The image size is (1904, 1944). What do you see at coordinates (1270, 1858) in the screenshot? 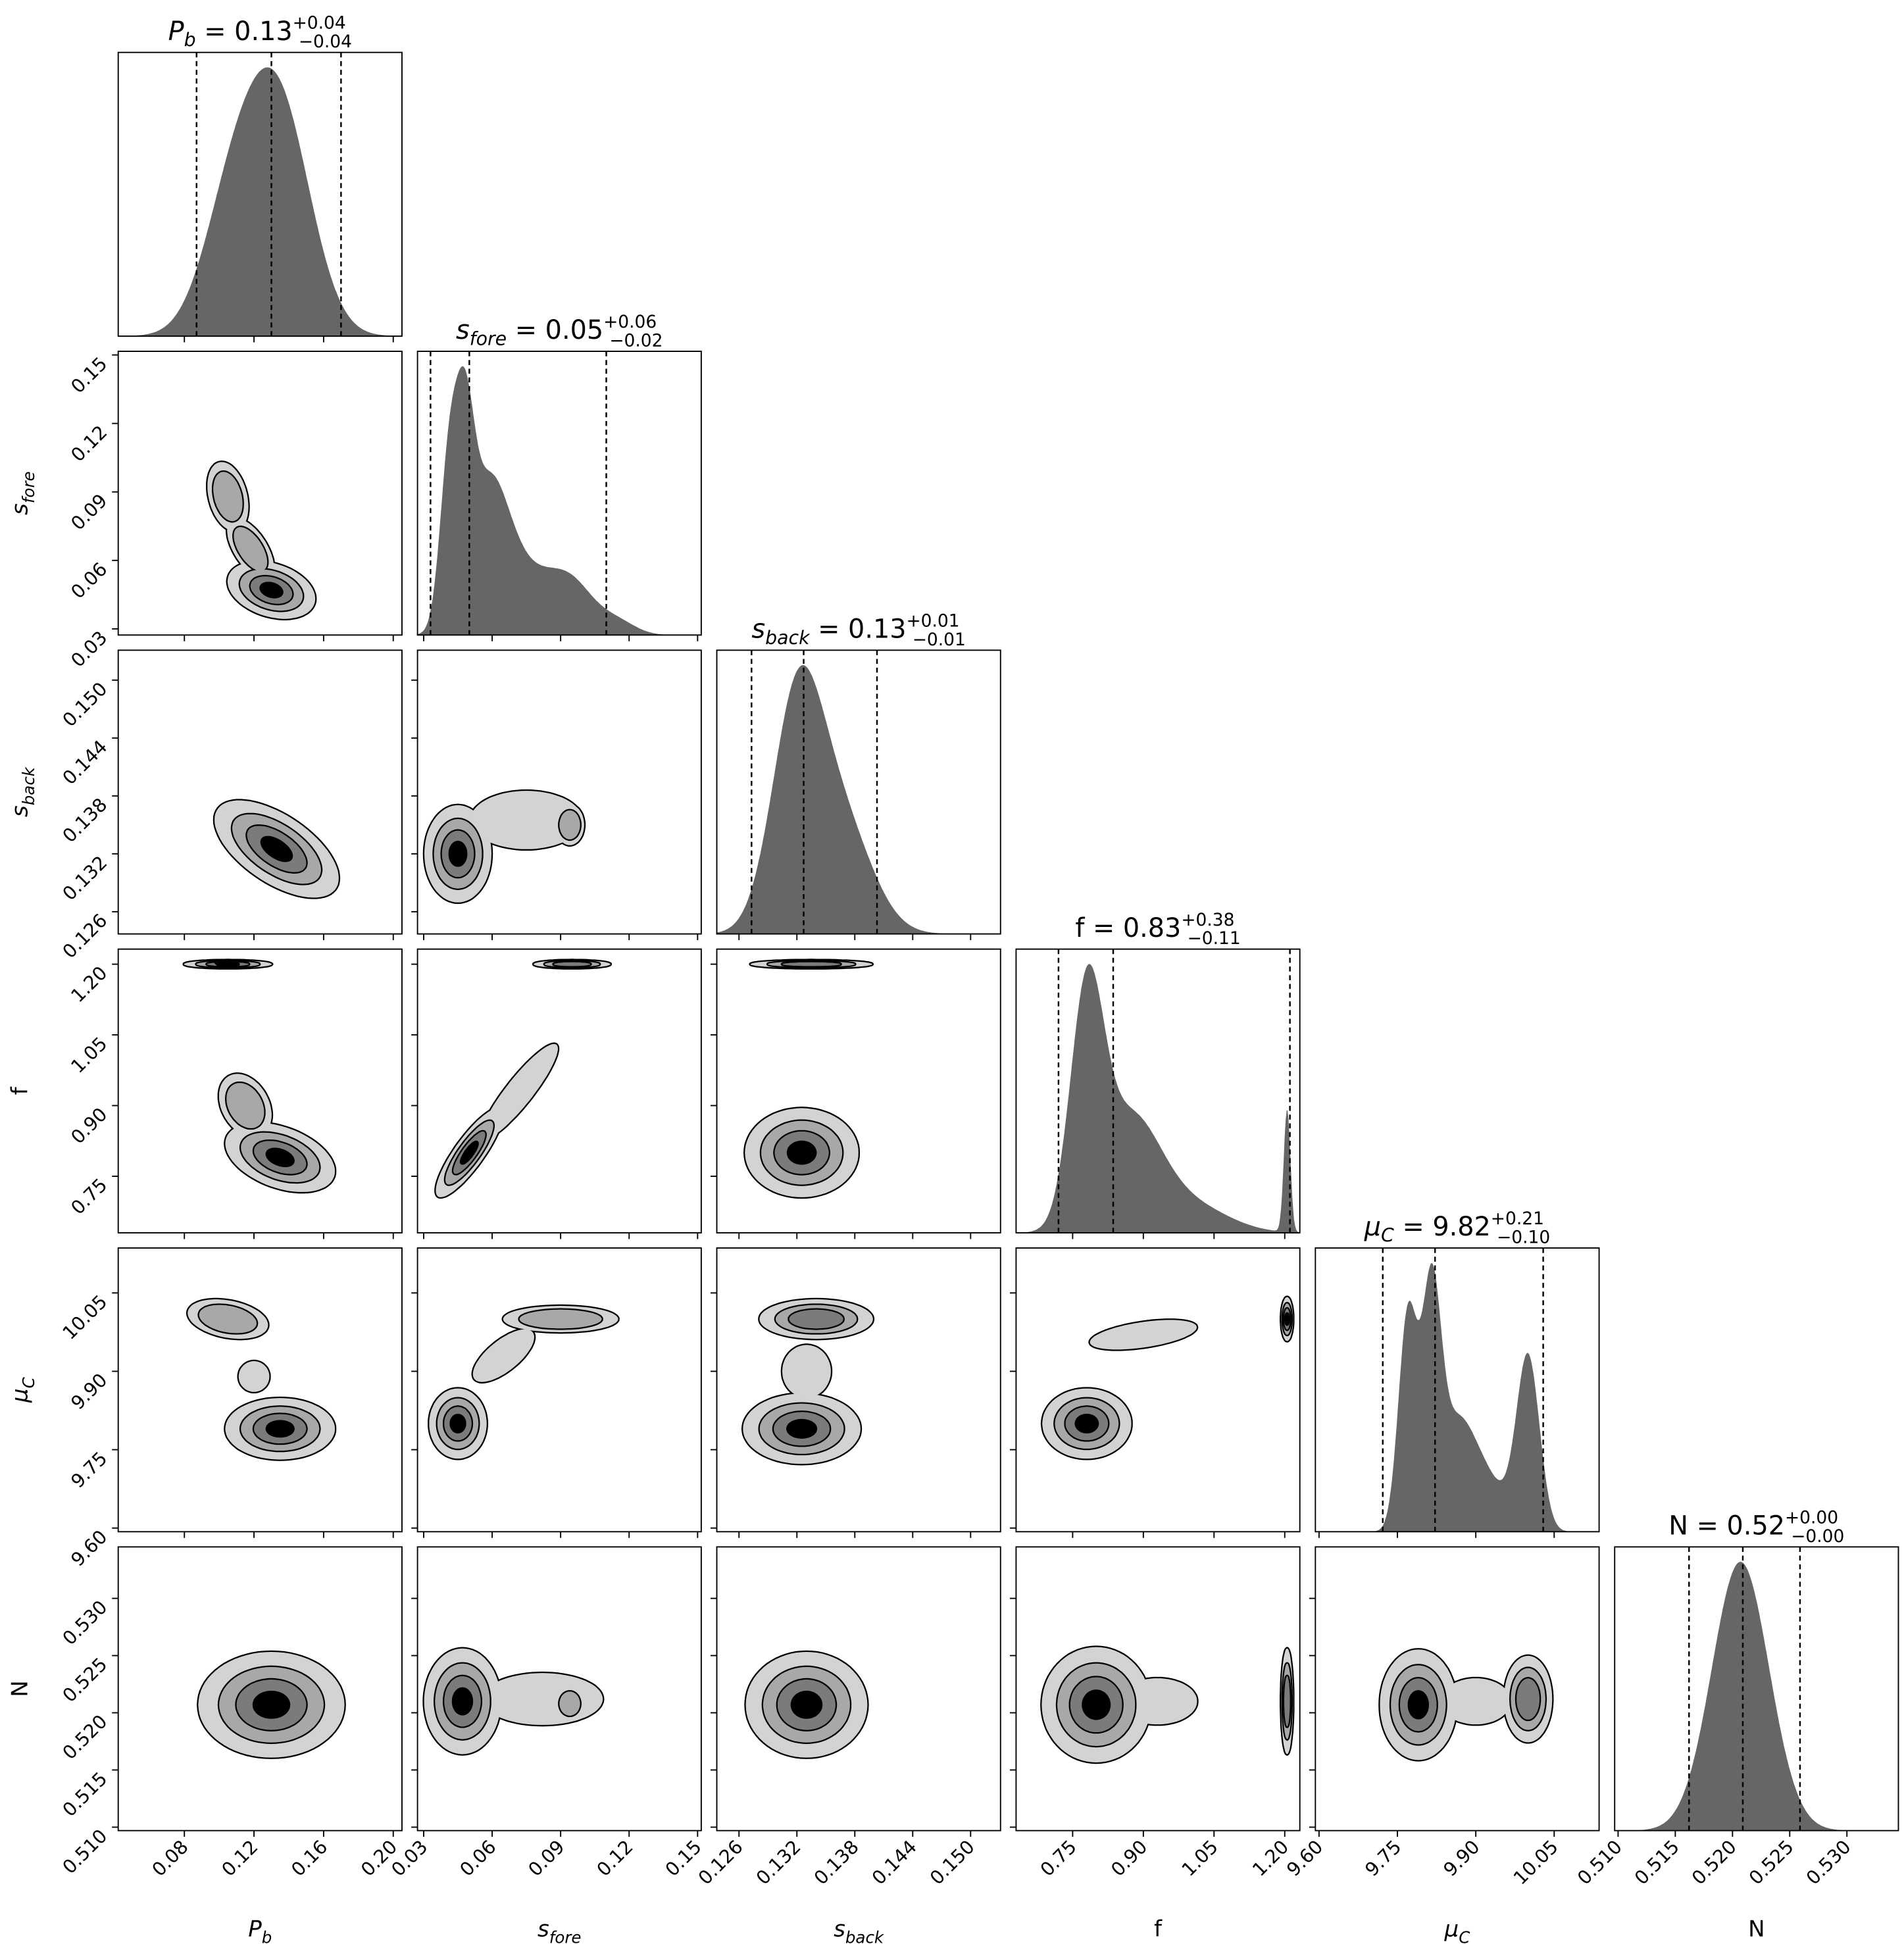
I see `x-tick-label-f: 1.20` at bounding box center [1270, 1858].